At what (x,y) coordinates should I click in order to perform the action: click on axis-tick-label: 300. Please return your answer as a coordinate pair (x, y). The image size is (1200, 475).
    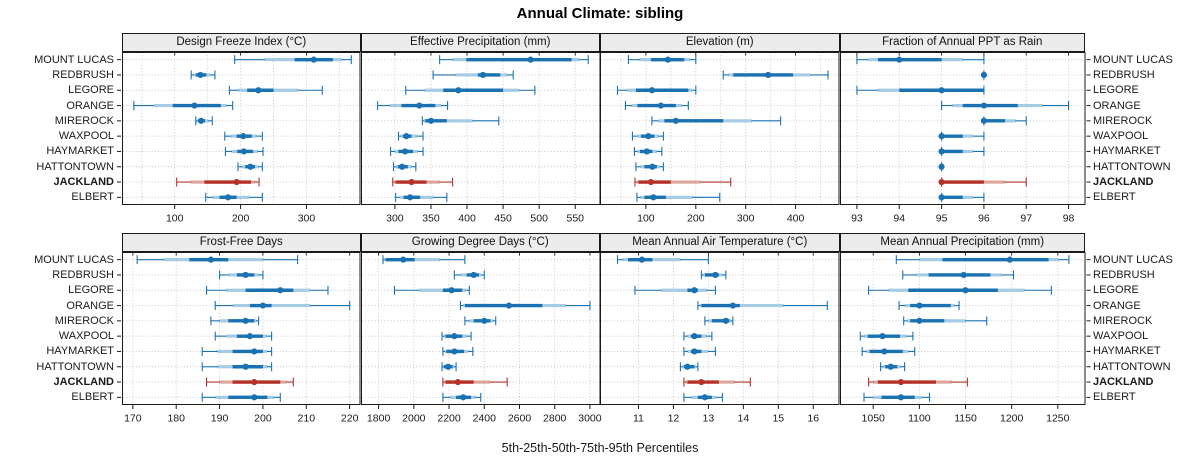
    Looking at the image, I should click on (395, 219).